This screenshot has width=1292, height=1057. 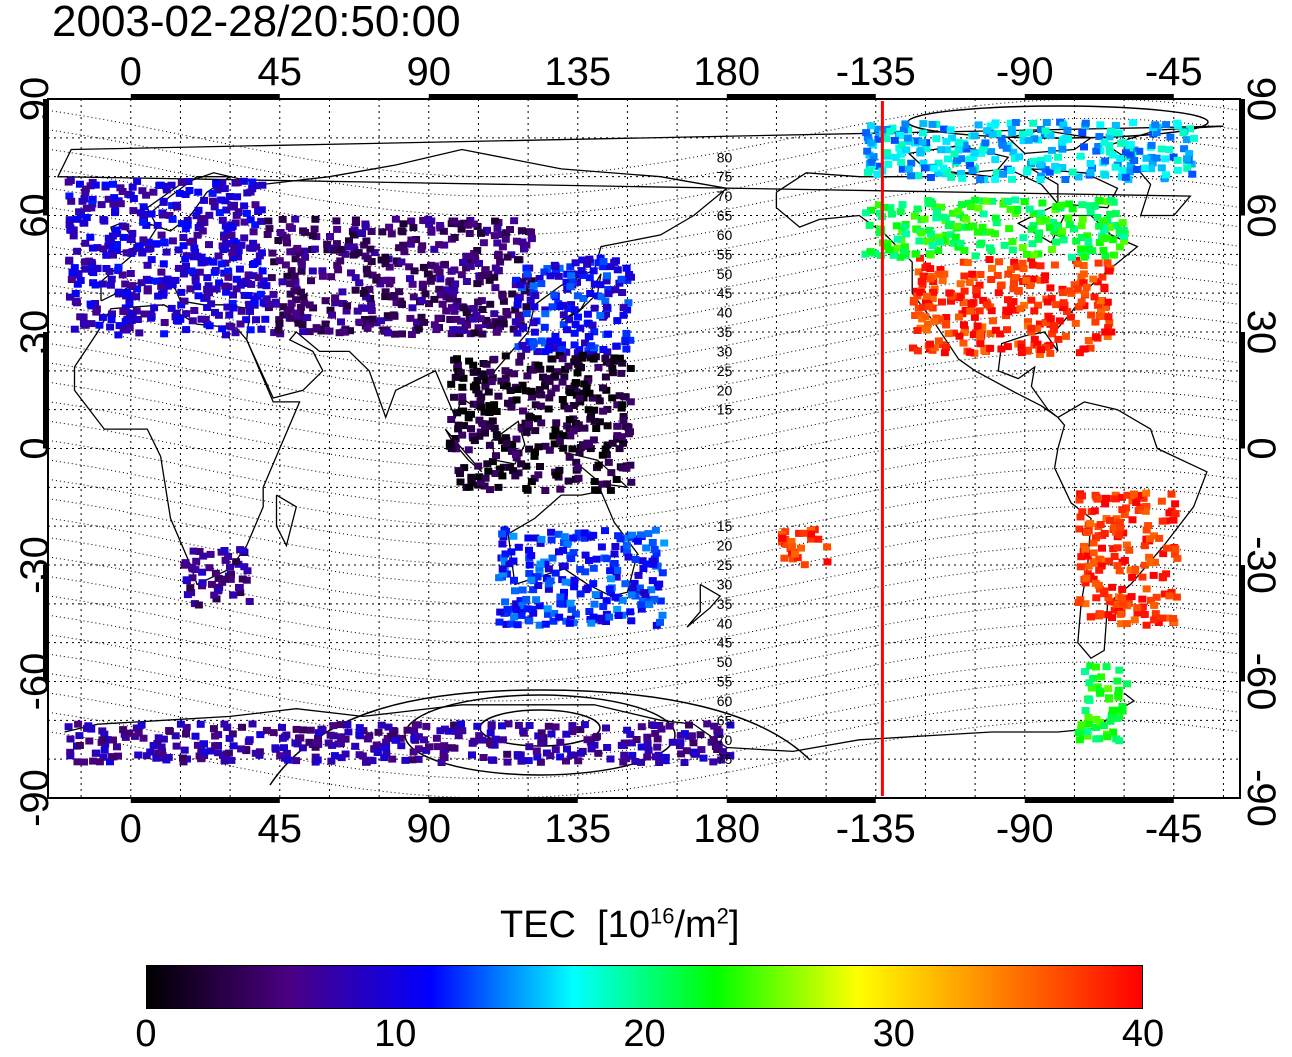 What do you see at coordinates (722, 916) in the screenshot?
I see `colorbar-unit-exponent-2: 2` at bounding box center [722, 916].